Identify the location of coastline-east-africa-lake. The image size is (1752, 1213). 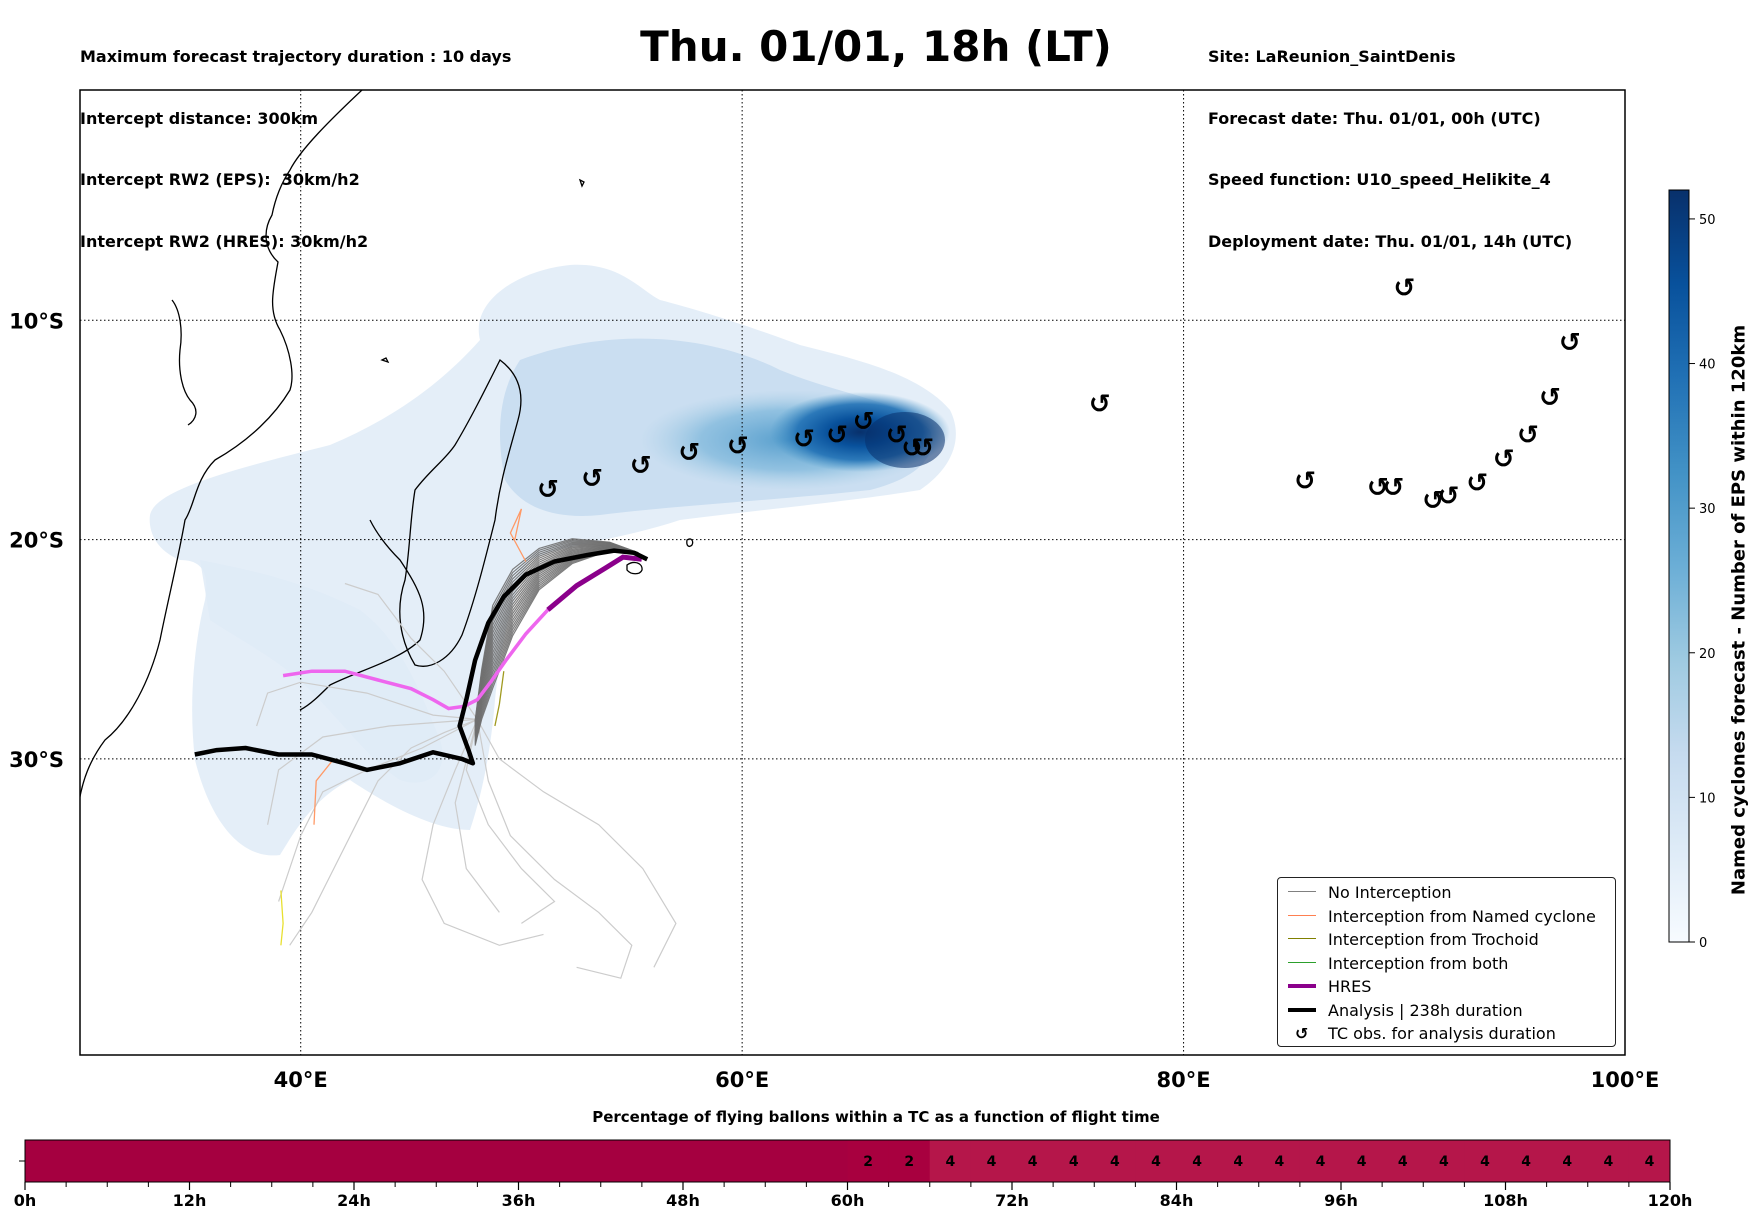
(184, 362).